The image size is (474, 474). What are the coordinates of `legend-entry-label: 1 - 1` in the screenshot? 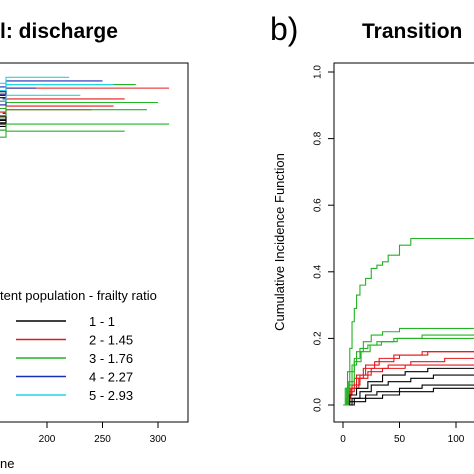 It's located at (102, 321).